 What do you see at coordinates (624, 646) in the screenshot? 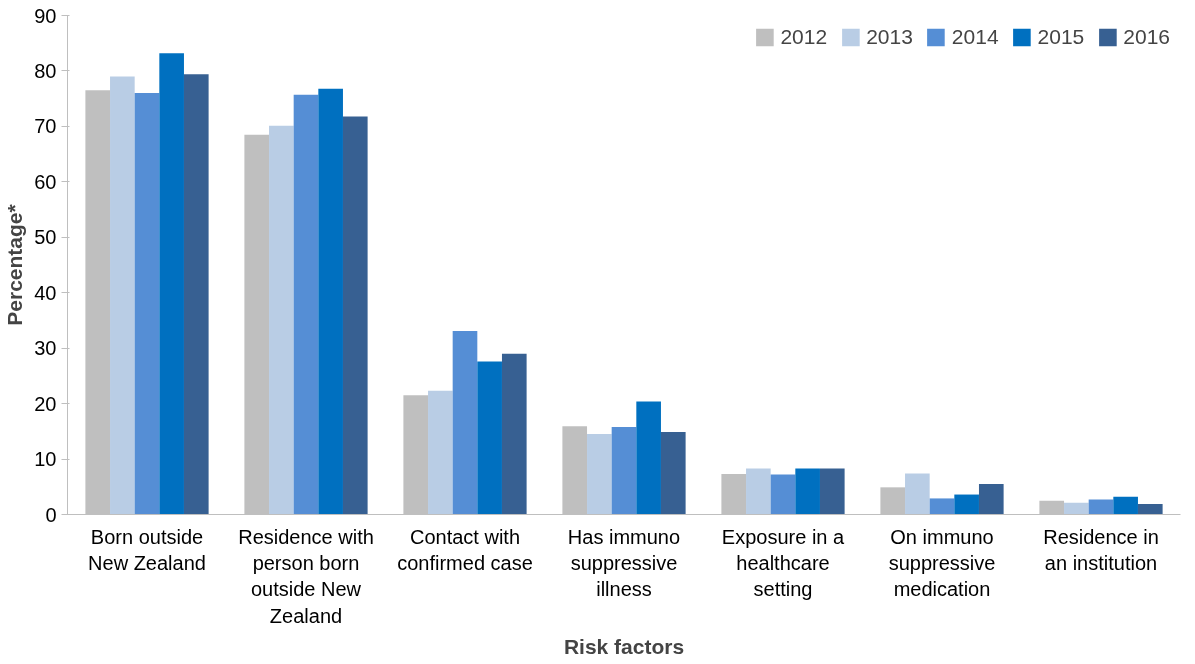
I see `x-axis-title: Risk factors` at bounding box center [624, 646].